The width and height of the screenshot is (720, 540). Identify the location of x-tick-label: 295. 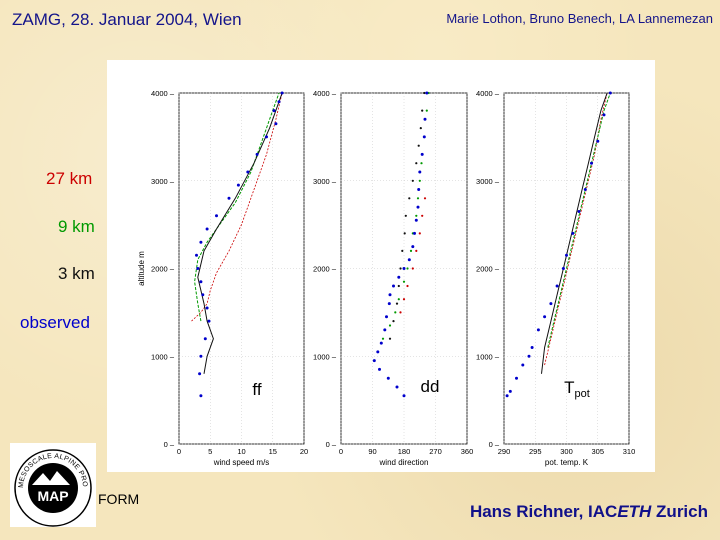
(535, 451).